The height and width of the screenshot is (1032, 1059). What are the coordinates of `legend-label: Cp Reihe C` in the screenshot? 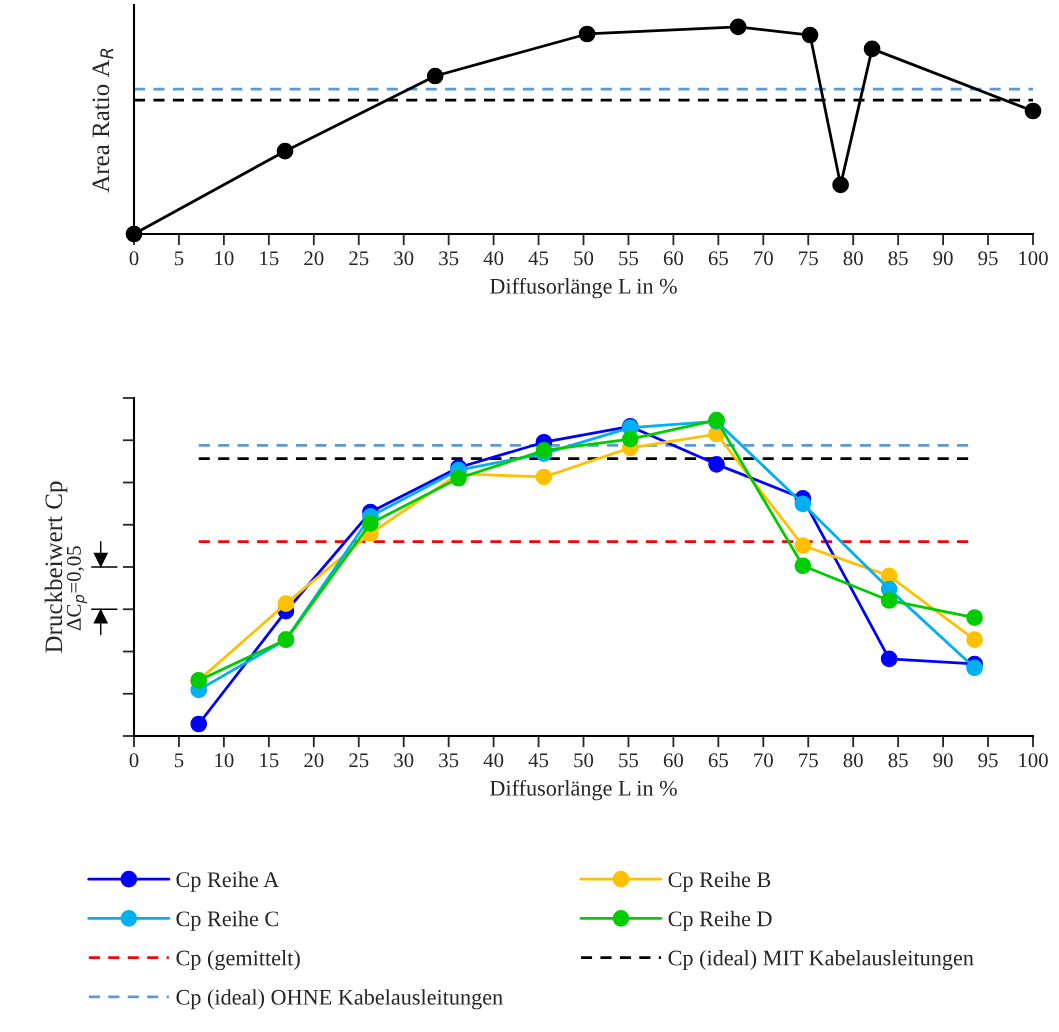 It's located at (227, 920).